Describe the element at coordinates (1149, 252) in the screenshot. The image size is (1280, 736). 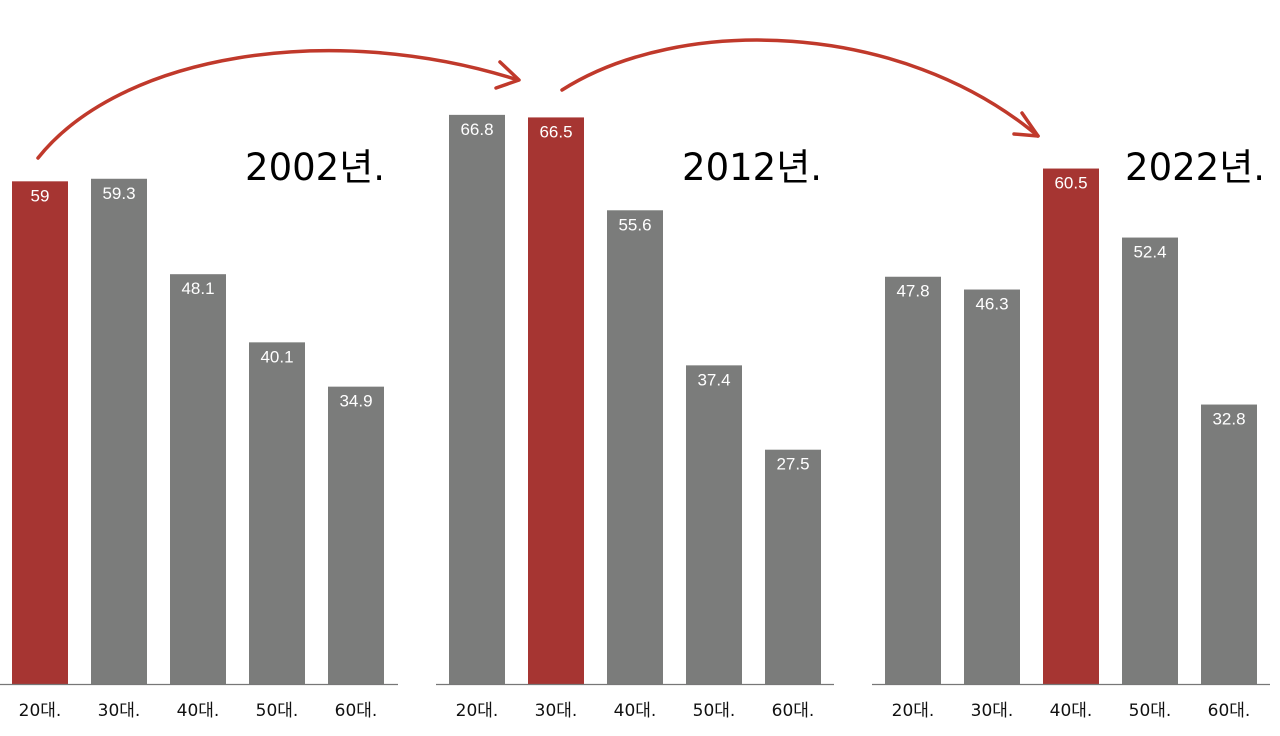
I see `bar-value-label: 52.4` at that location.